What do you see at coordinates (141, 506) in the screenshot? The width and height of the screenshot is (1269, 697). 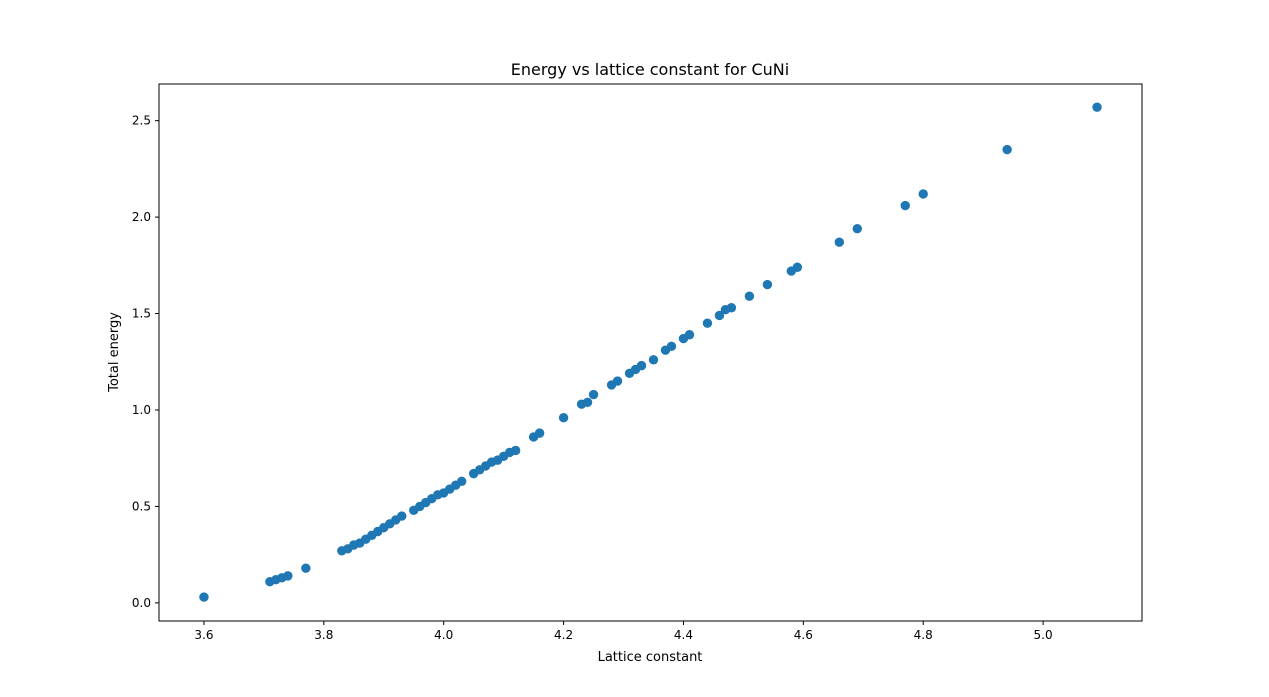 I see `y-tick-label: 0.5` at bounding box center [141, 506].